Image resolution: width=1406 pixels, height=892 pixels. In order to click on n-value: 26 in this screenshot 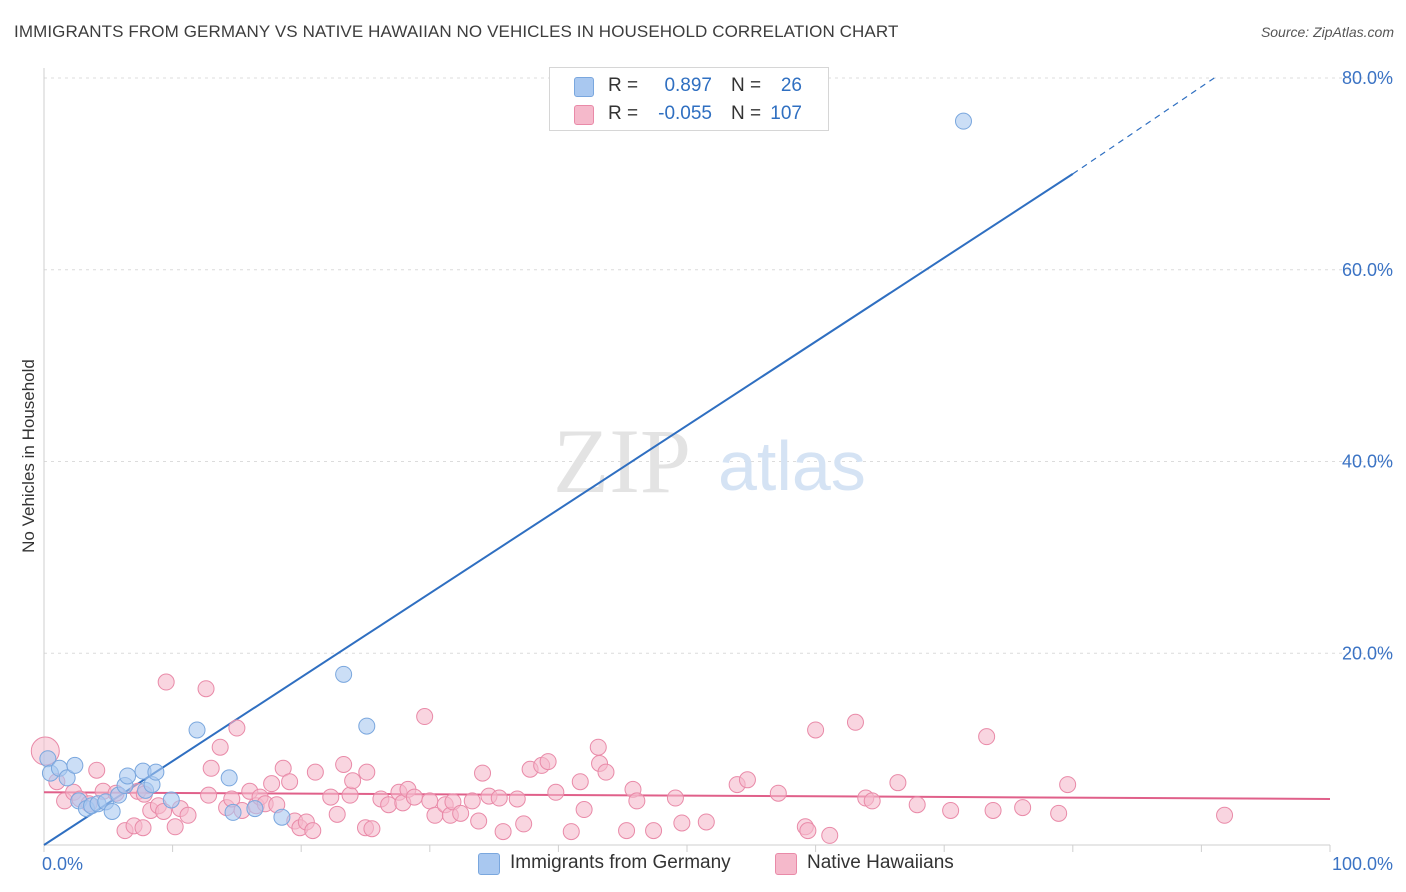, I will do `click(791, 85)`.